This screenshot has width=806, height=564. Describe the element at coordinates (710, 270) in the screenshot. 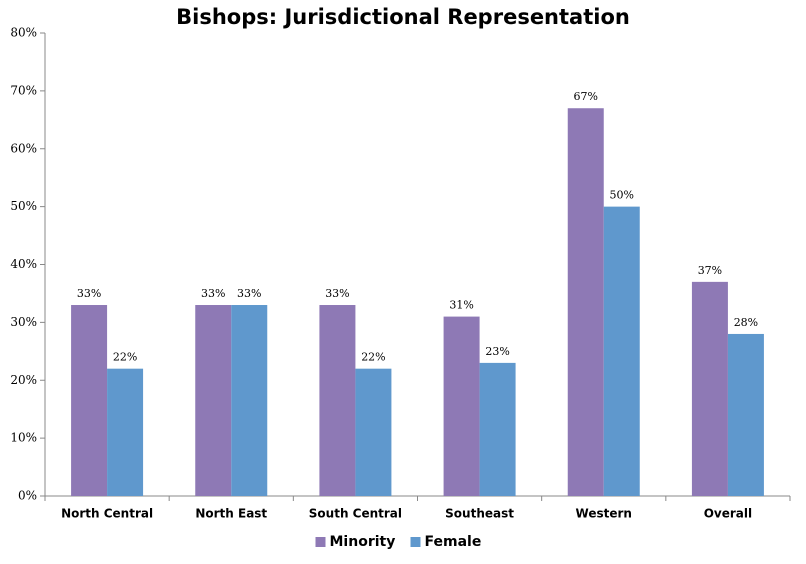

I see `value-label: 37%` at that location.